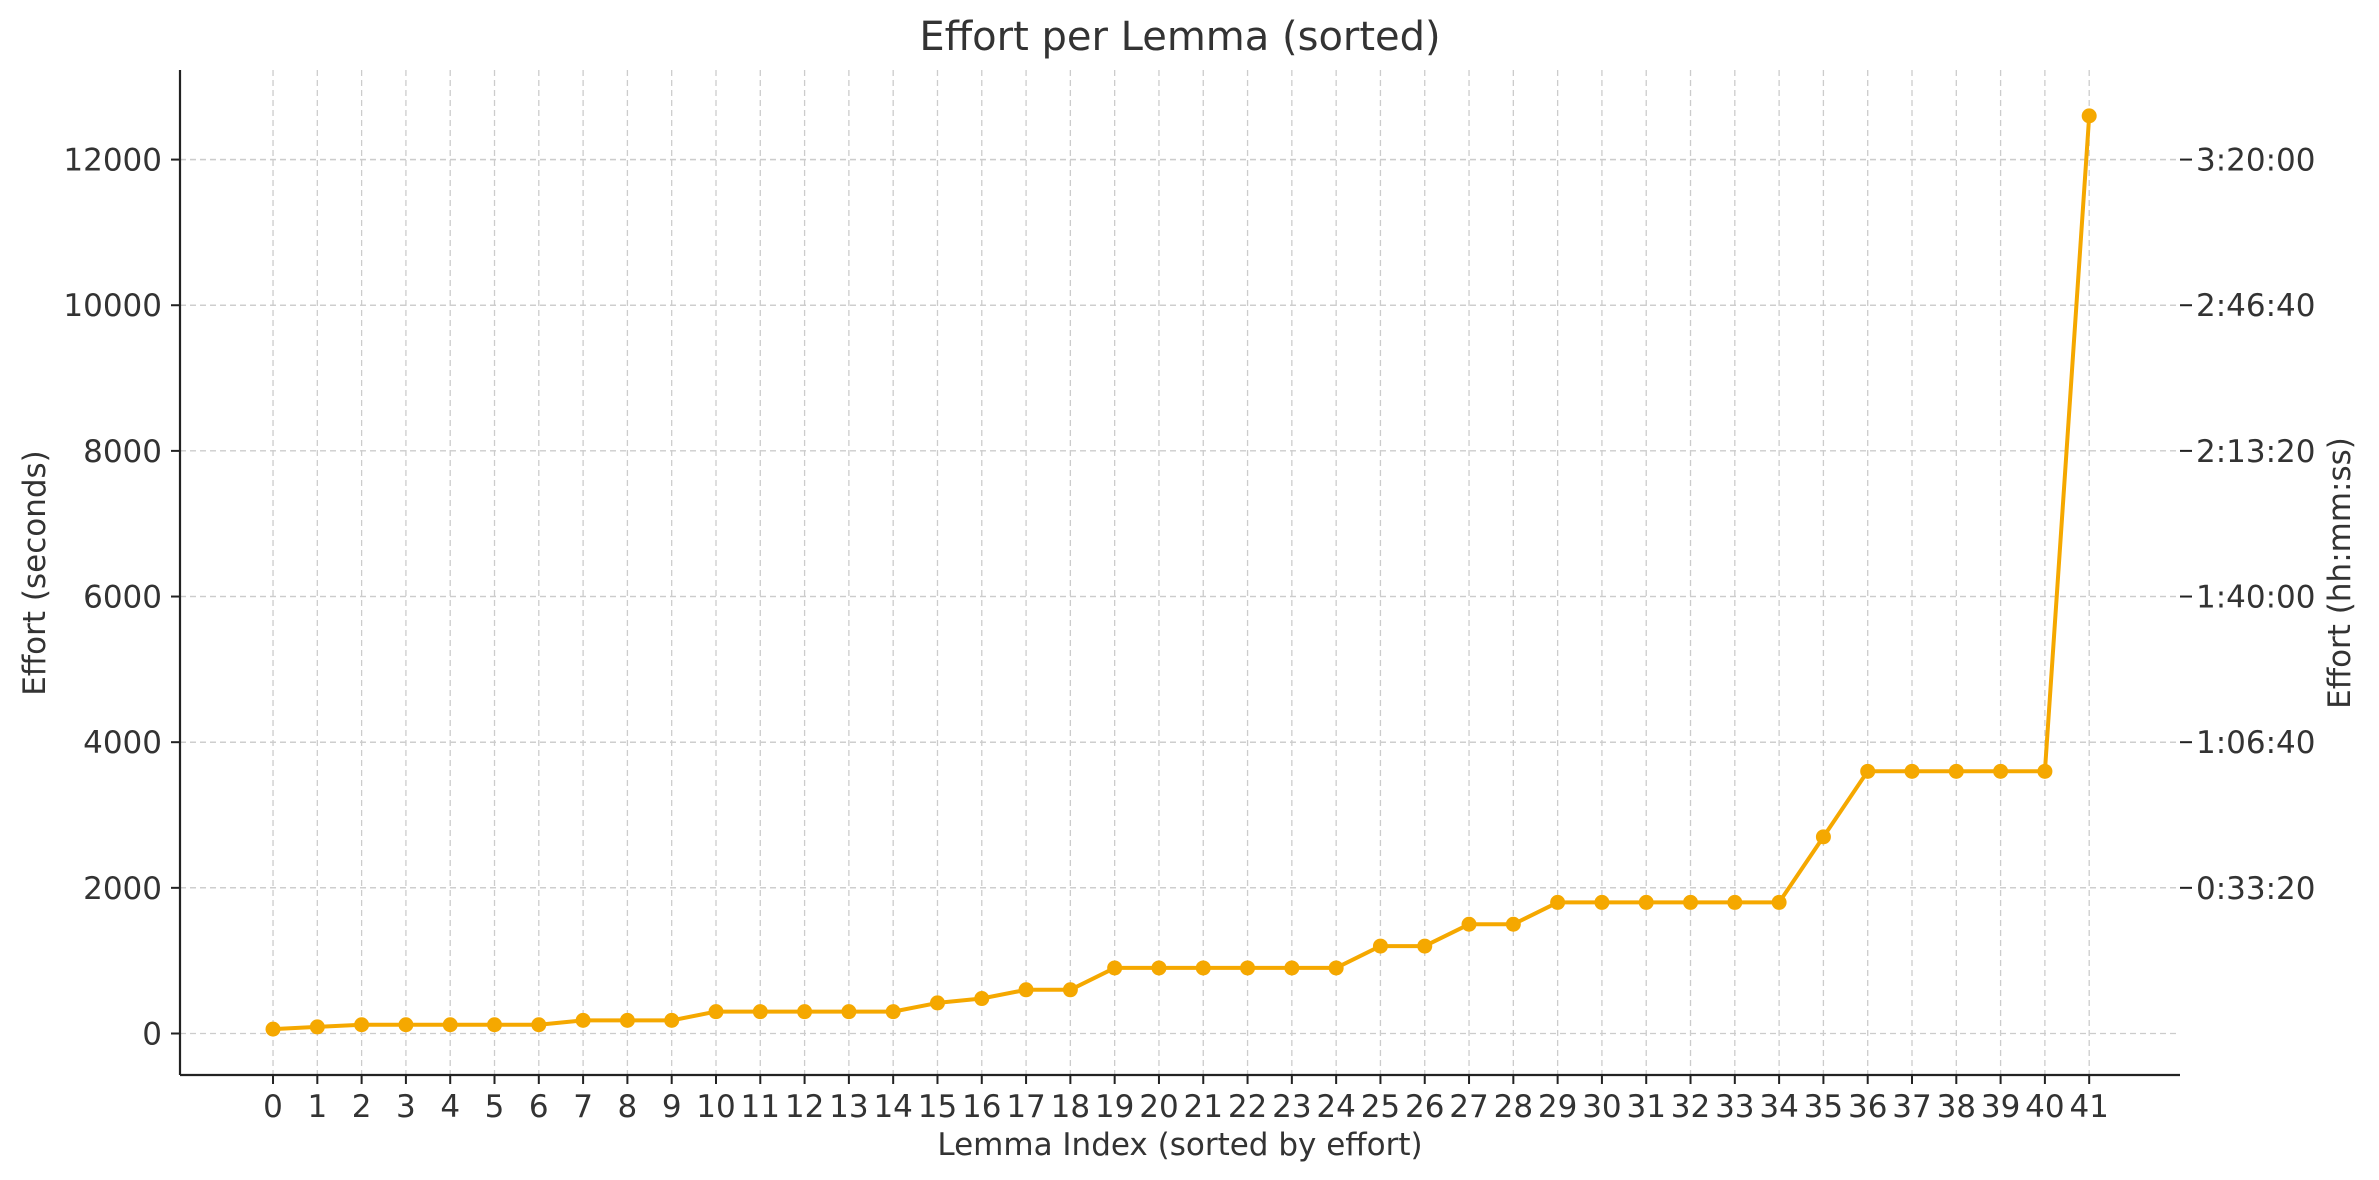 This screenshot has height=1180, width=2379. Describe the element at coordinates (122, 452) in the screenshot. I see `y-tick-label: 8000` at that location.